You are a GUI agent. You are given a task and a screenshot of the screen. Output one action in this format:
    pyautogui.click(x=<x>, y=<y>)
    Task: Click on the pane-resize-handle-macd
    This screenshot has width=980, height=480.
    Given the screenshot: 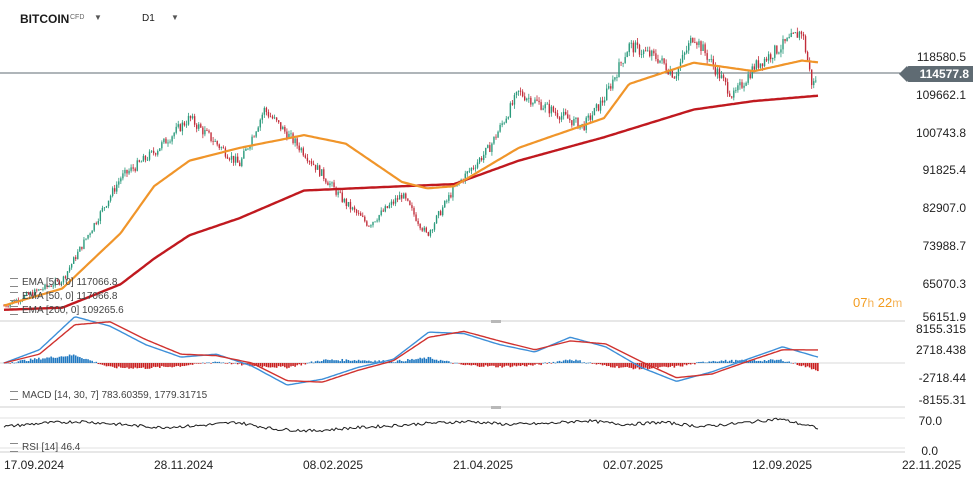 What is the action you would take?
    pyautogui.click(x=496, y=321)
    